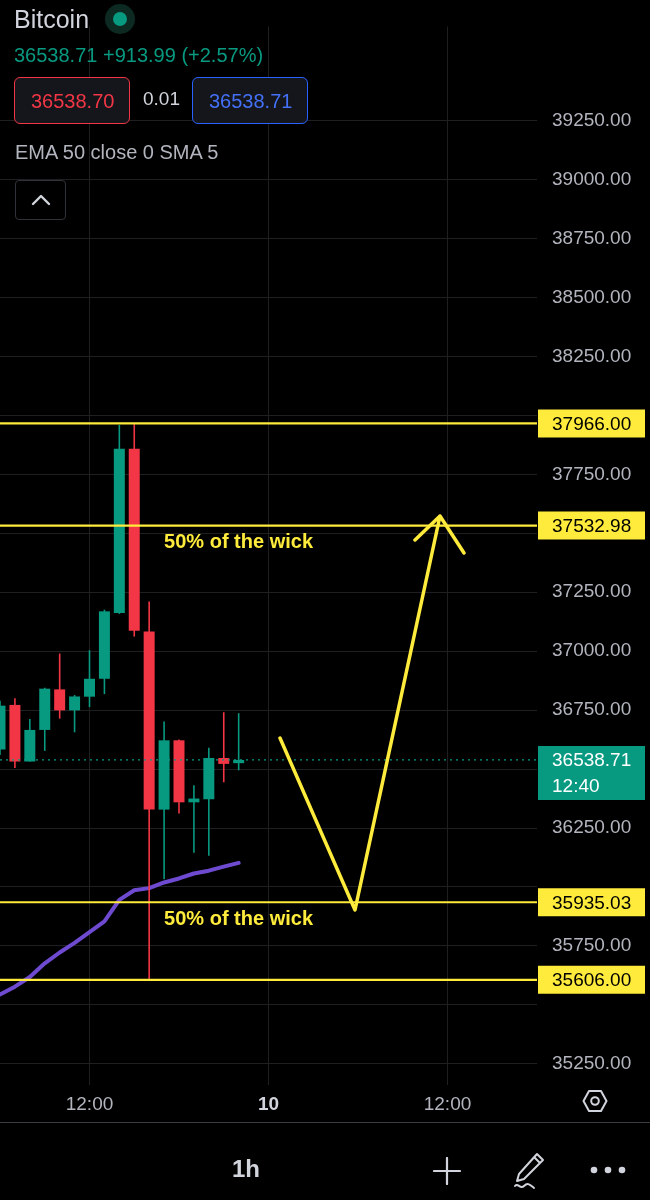 This screenshot has height=1200, width=650. What do you see at coordinates (161, 99) in the screenshot?
I see `annotation: 0.01` at bounding box center [161, 99].